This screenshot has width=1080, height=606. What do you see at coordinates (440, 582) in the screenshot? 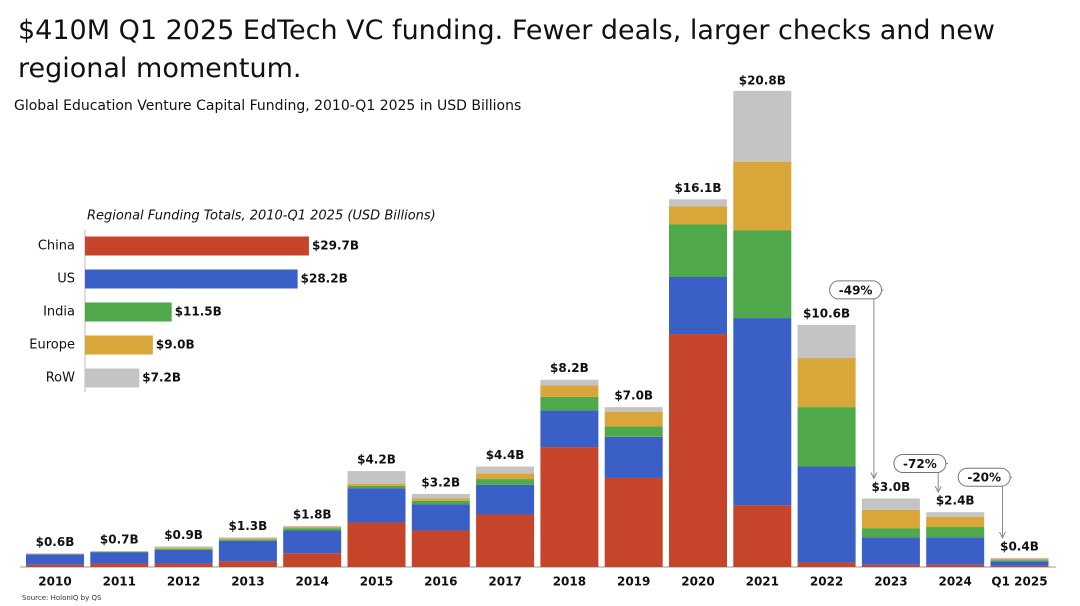
I see `x-tick-label: 2016` at bounding box center [440, 582].